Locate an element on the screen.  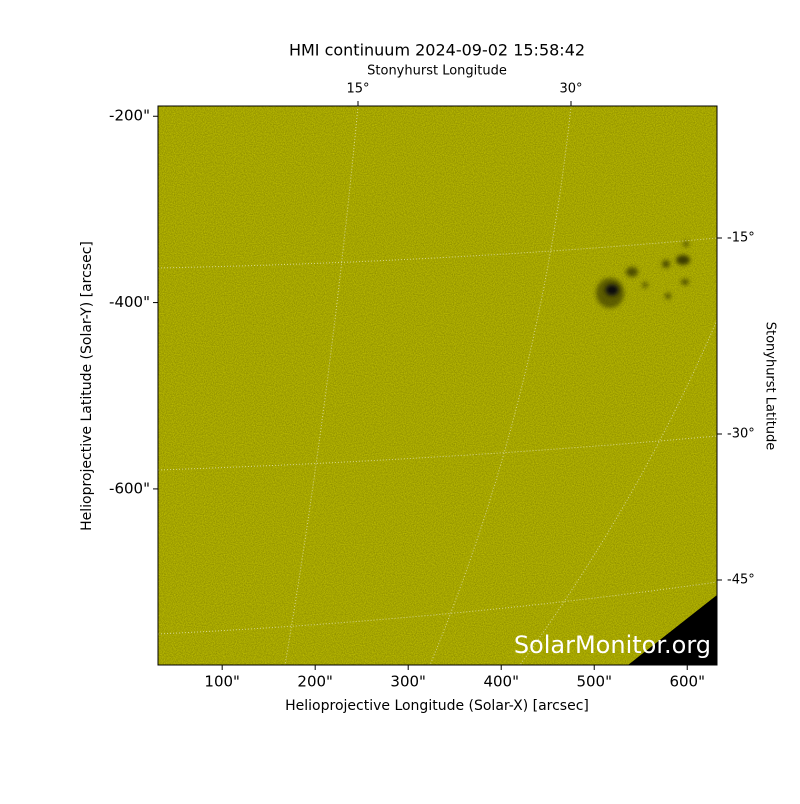
top-tick-label: 30° is located at coordinates (570, 89).